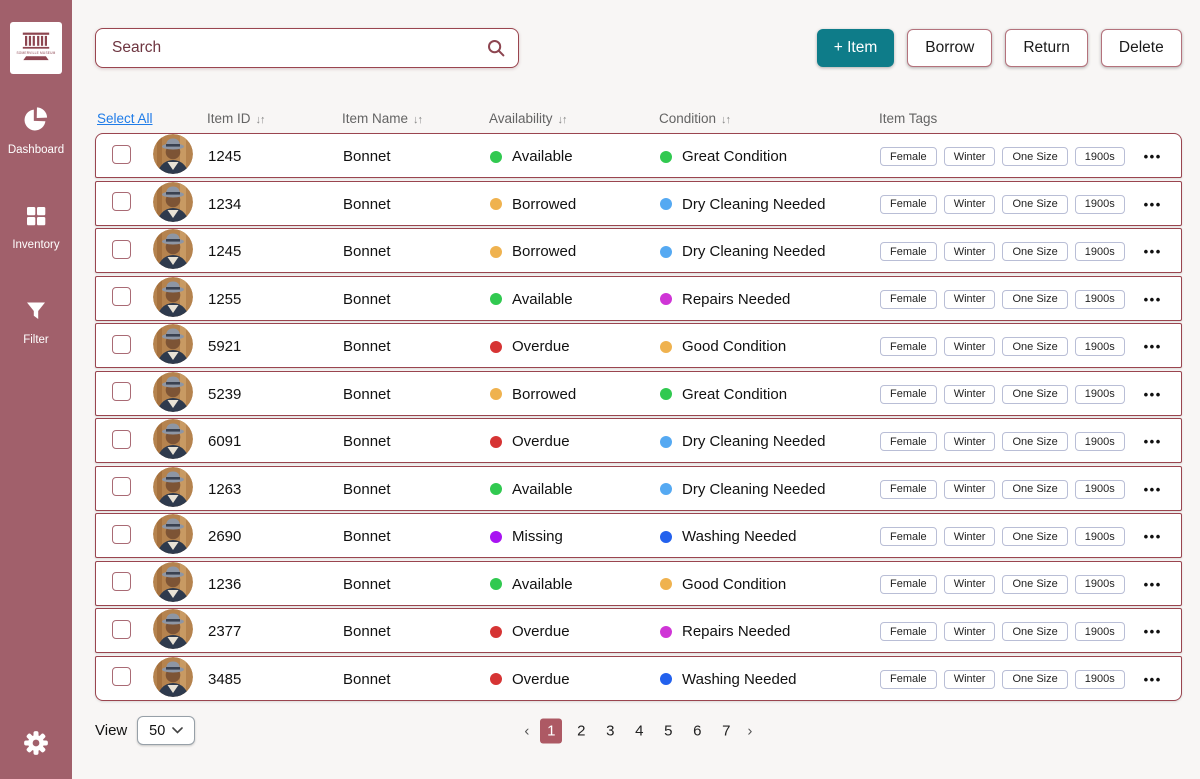 The width and height of the screenshot is (1200, 779). I want to click on borrow-button: Borrow, so click(950, 48).